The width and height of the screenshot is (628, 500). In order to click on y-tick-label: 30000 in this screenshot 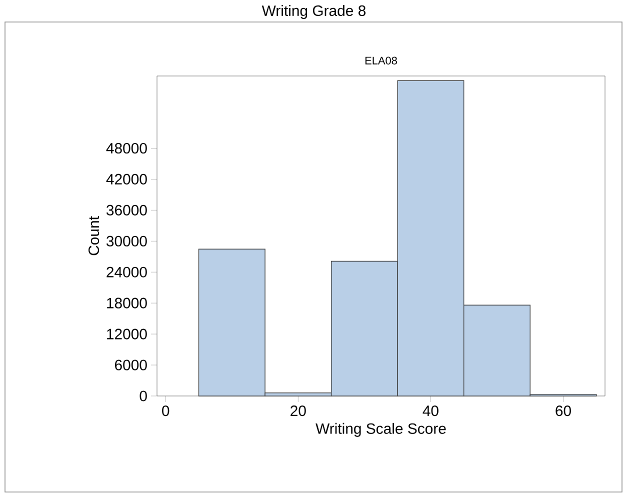, I will do `click(126, 241)`.